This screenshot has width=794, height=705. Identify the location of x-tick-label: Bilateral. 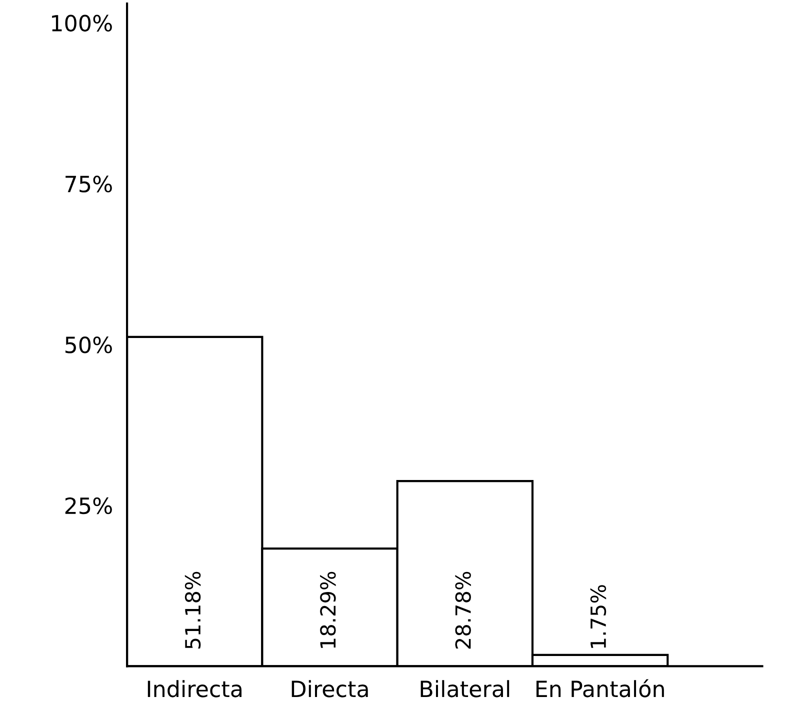
(465, 689).